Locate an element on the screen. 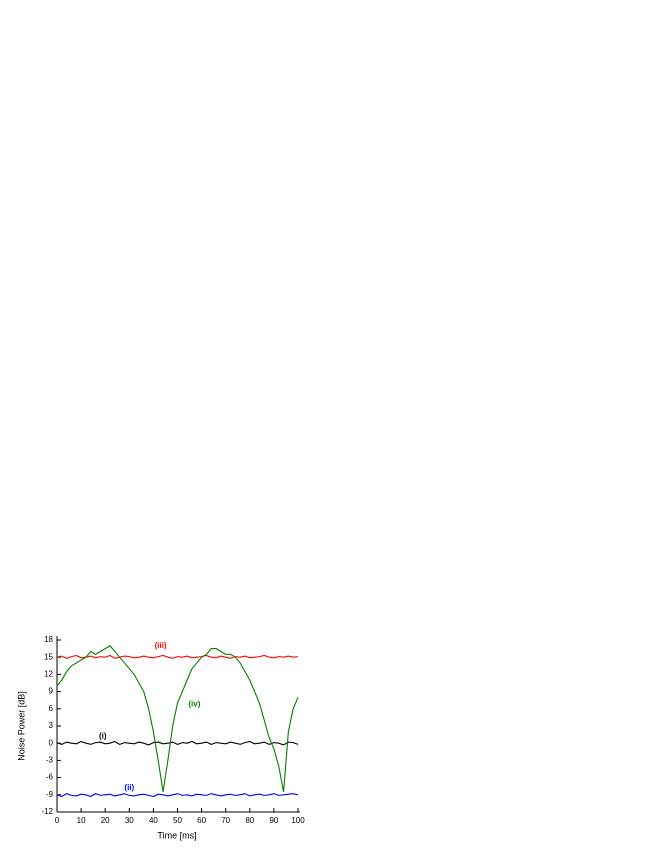 This screenshot has width=664, height=865. x-tick-label: 90 is located at coordinates (273, 820).